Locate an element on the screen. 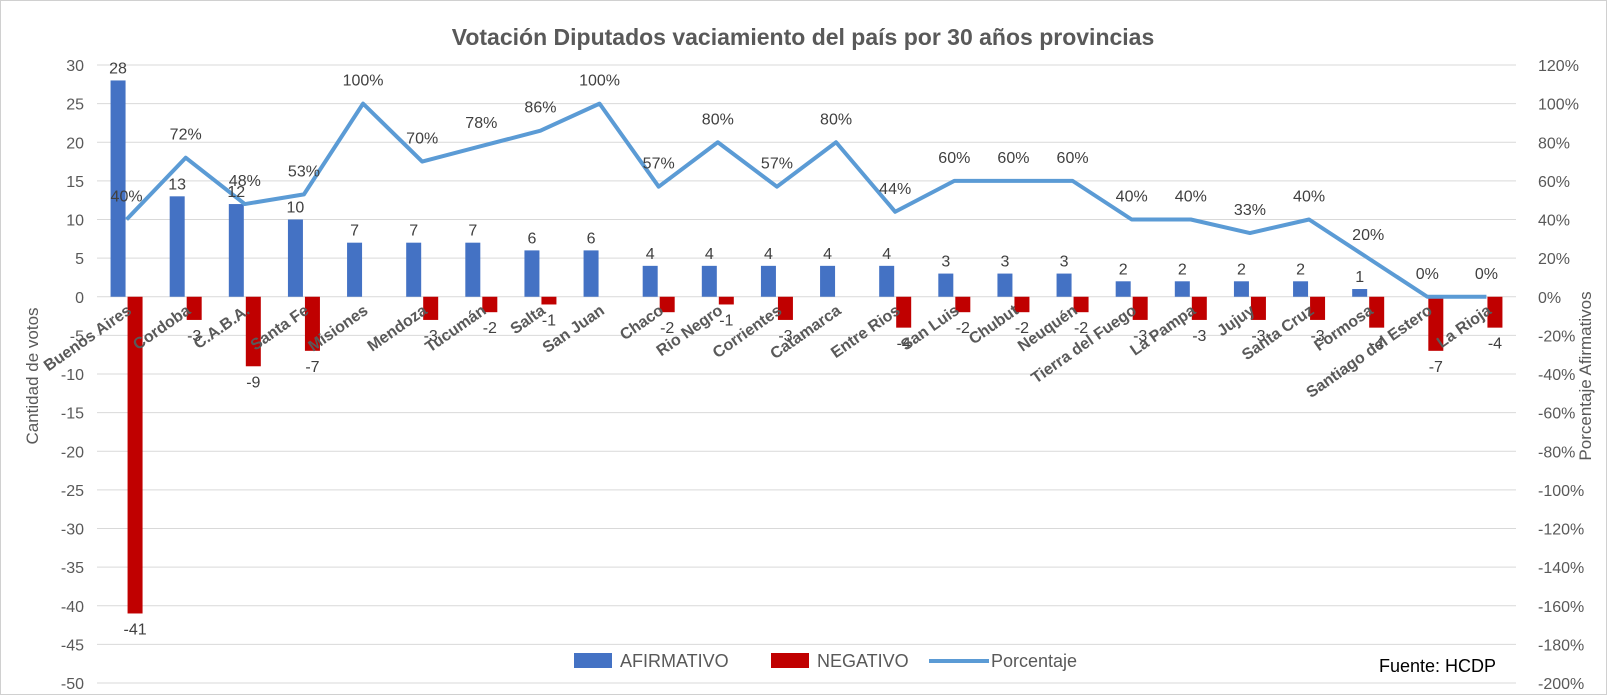  y-tick-label: 5 is located at coordinates (79, 259).